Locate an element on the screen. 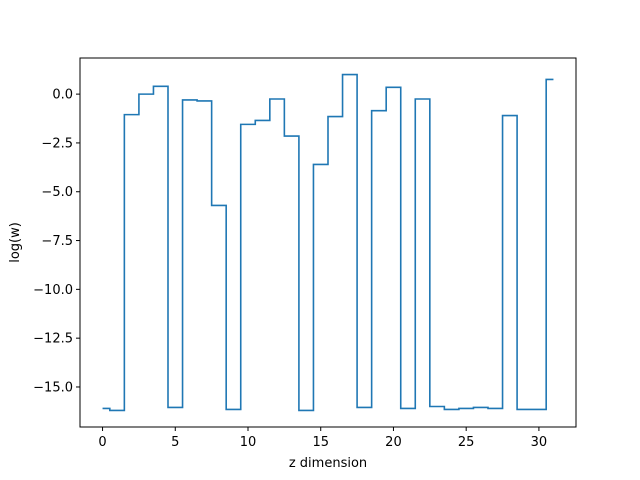 This screenshot has height=480, width=640. y-tick-label: −2.5 is located at coordinates (57, 143).